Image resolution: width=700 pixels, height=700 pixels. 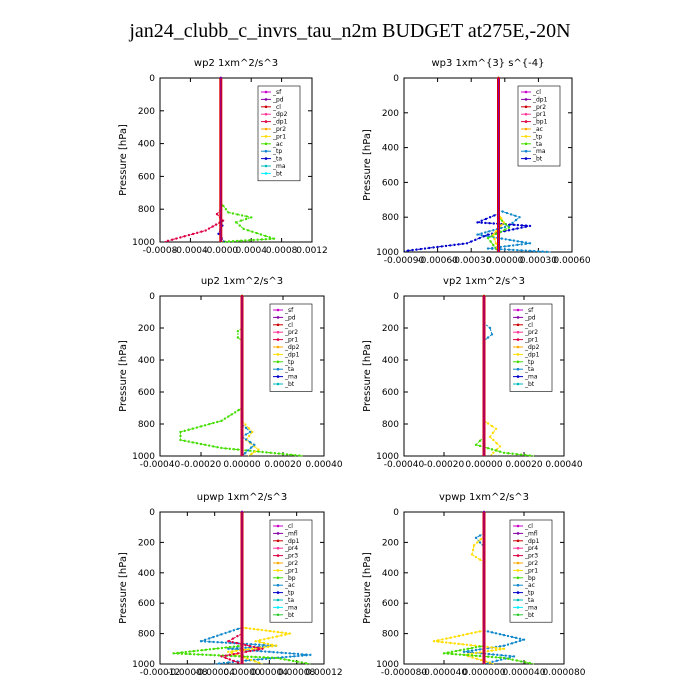 I want to click on x-tick-label: -0.0008, so click(x=160, y=251).